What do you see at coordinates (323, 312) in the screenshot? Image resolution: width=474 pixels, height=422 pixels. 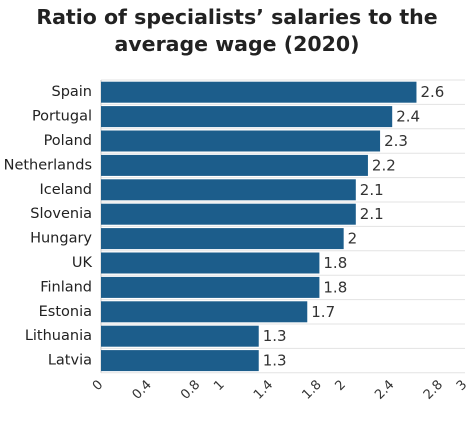 I see `value-label: 1.7` at bounding box center [323, 312].